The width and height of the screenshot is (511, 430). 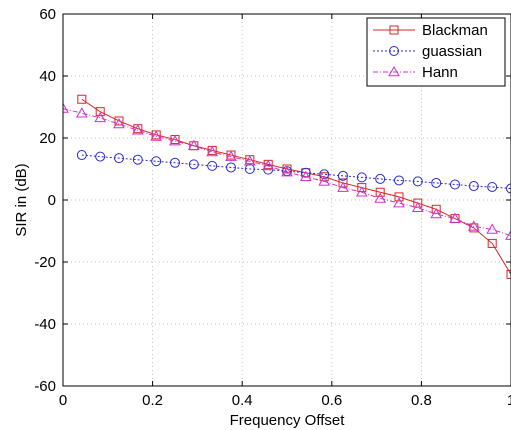 I want to click on legend-entry: guassian, so click(x=427, y=51).